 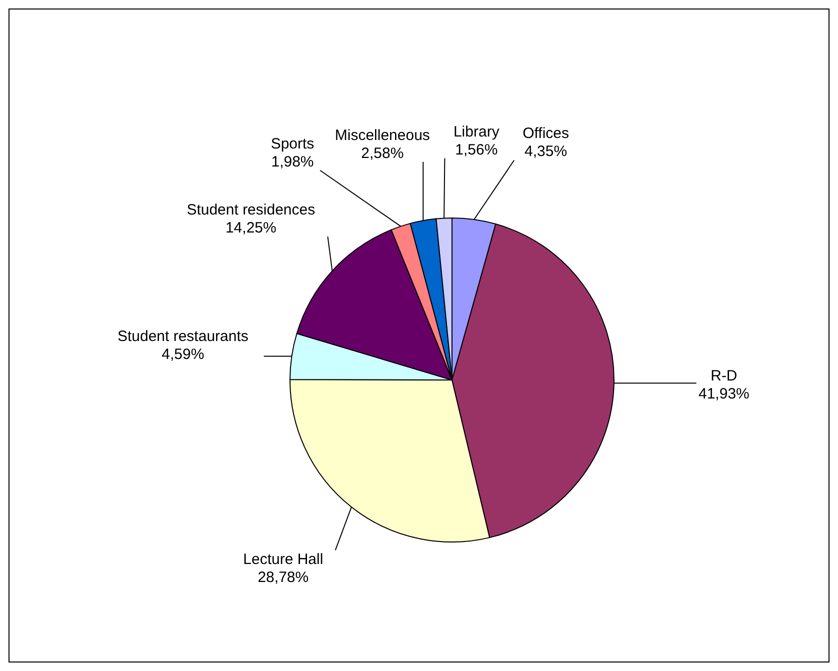 I want to click on data-label: 14,25%, so click(x=250, y=227).